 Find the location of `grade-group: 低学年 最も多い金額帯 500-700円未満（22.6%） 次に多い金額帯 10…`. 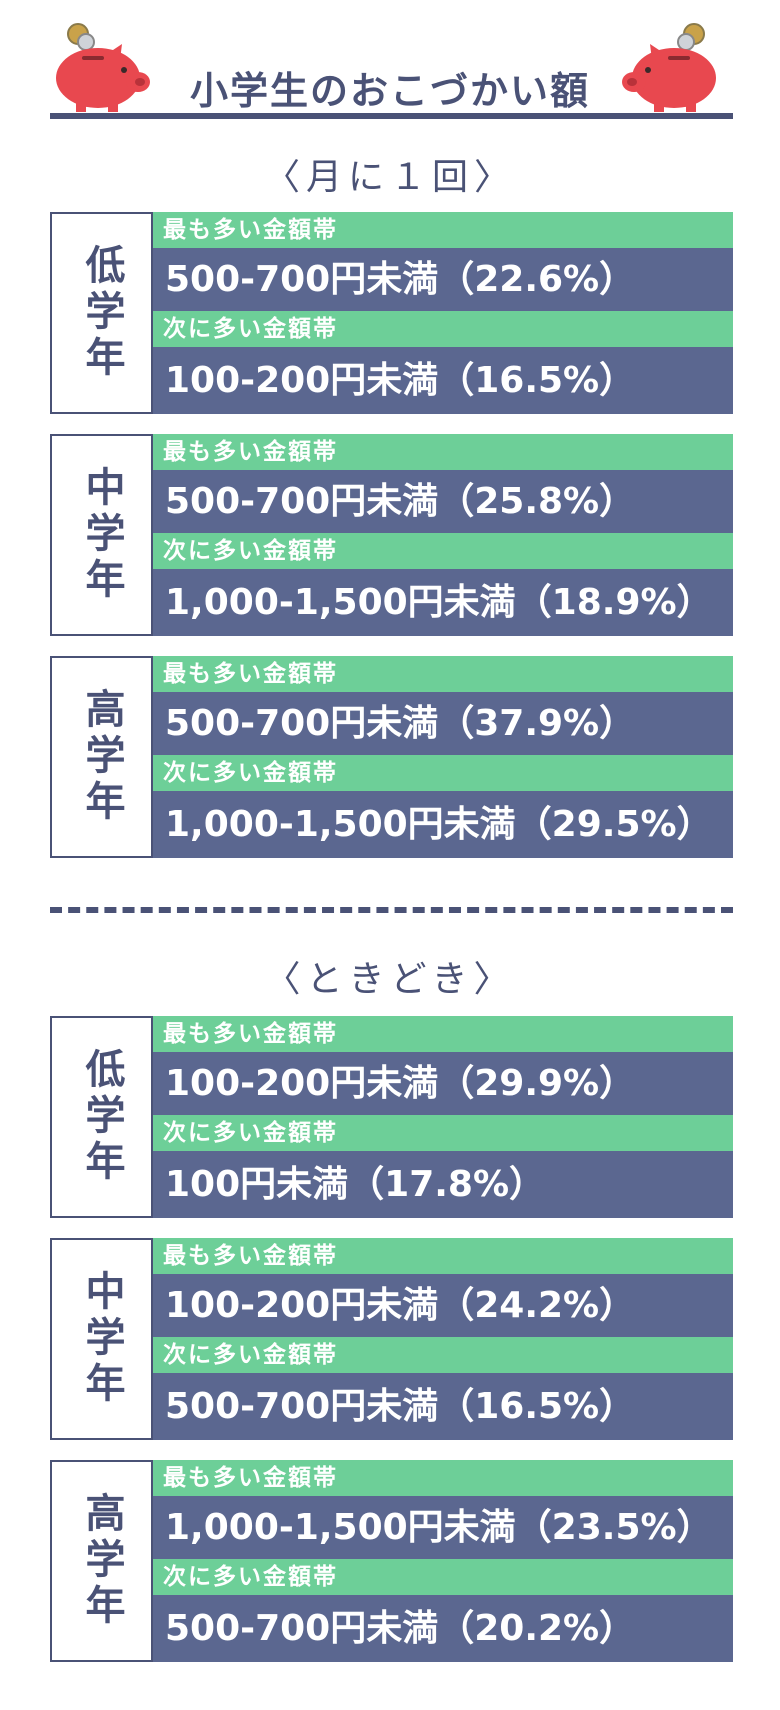

grade-group: 低学年 最も多い金額帯 500-700円未満（22.6%） 次に多い金額帯 10… is located at coordinates (391, 313).